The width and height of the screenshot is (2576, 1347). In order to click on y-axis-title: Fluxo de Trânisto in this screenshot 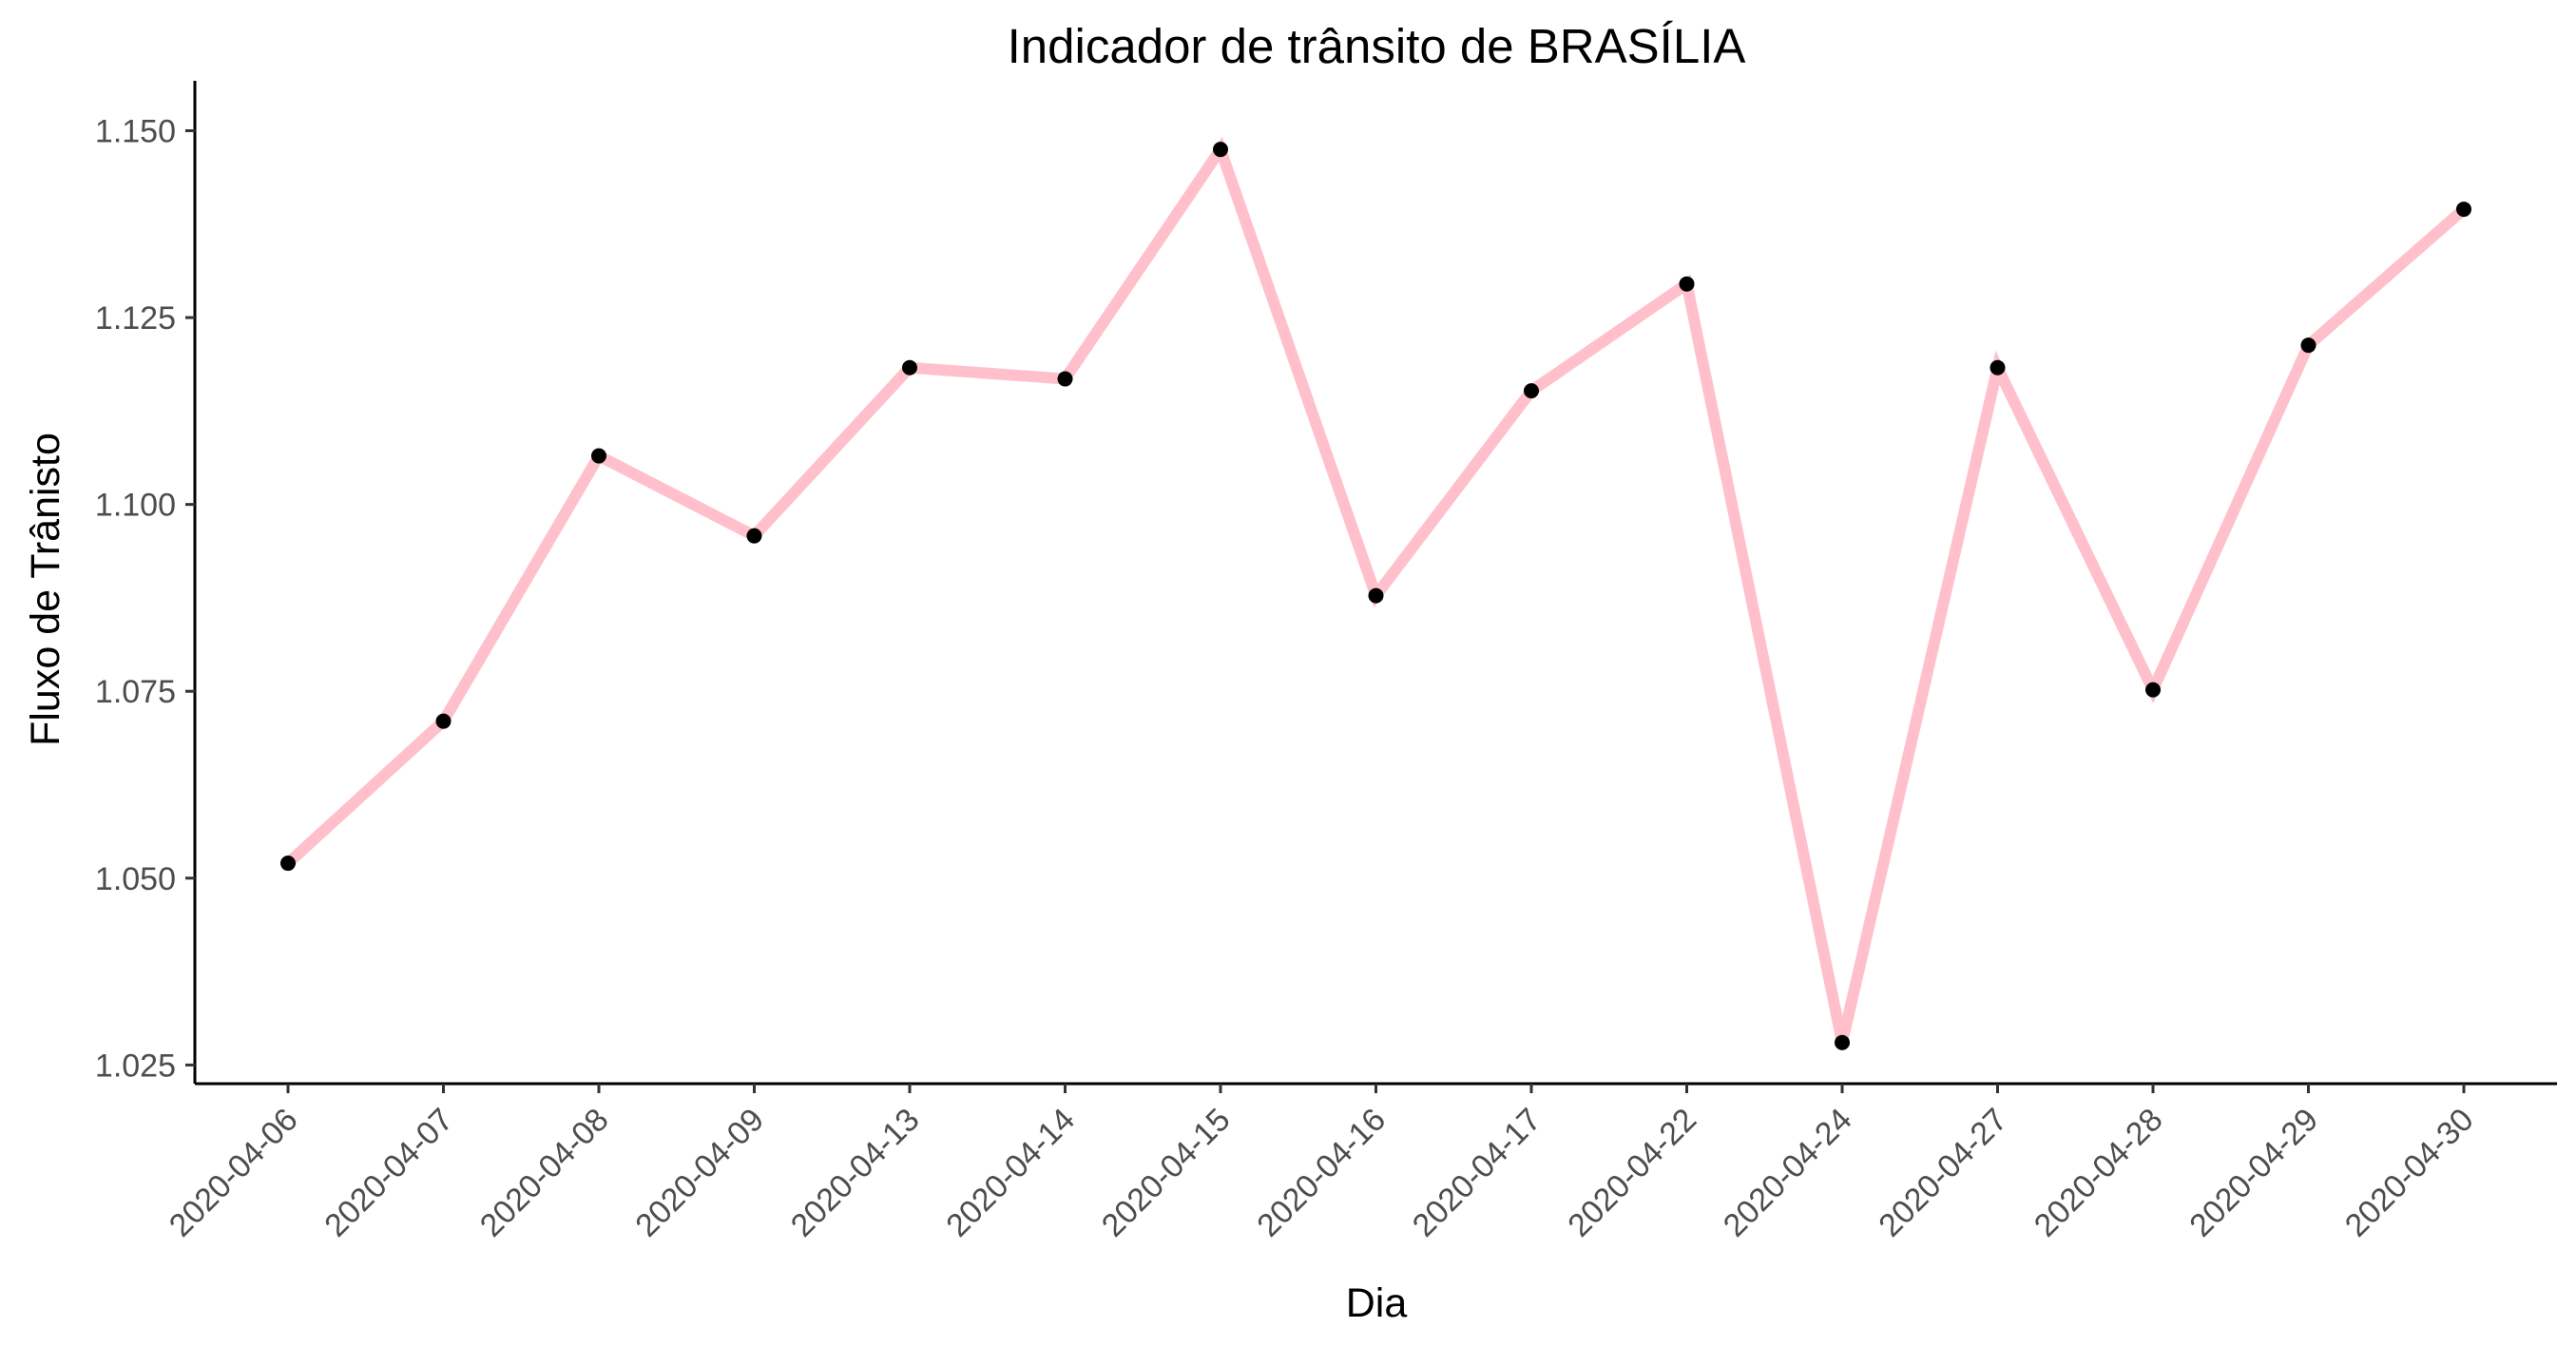, I will do `click(46, 589)`.